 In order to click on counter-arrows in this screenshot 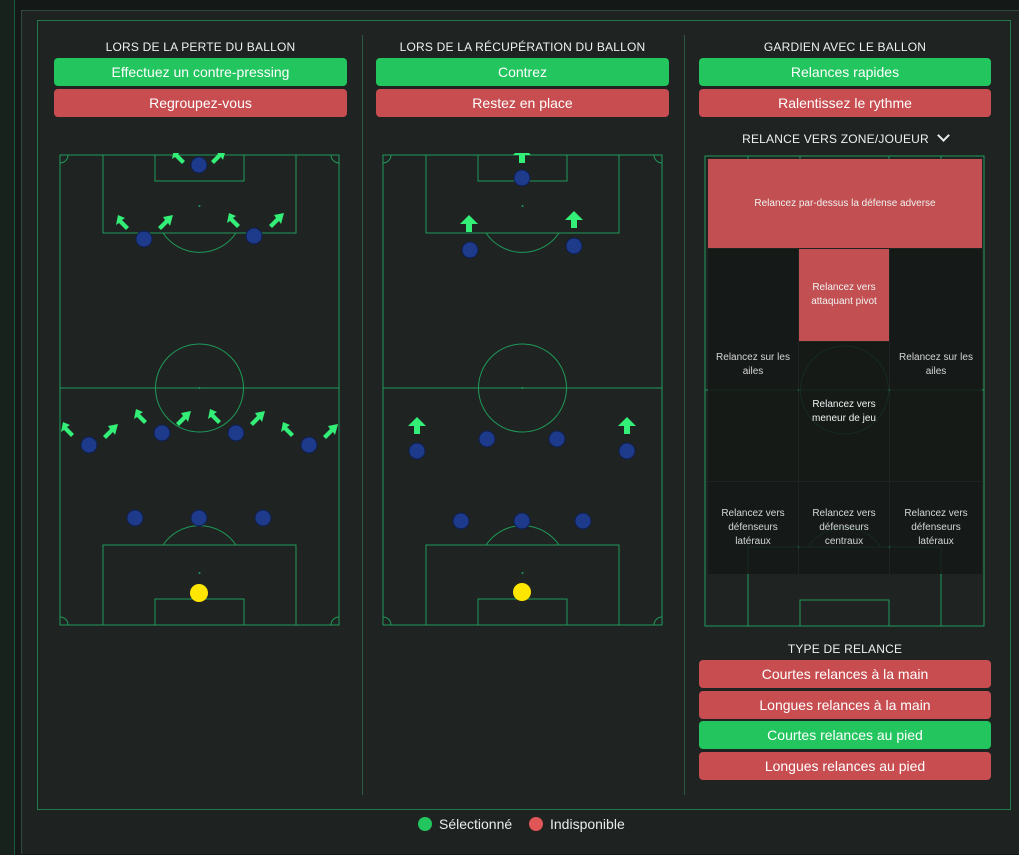, I will do `click(522, 293)`.